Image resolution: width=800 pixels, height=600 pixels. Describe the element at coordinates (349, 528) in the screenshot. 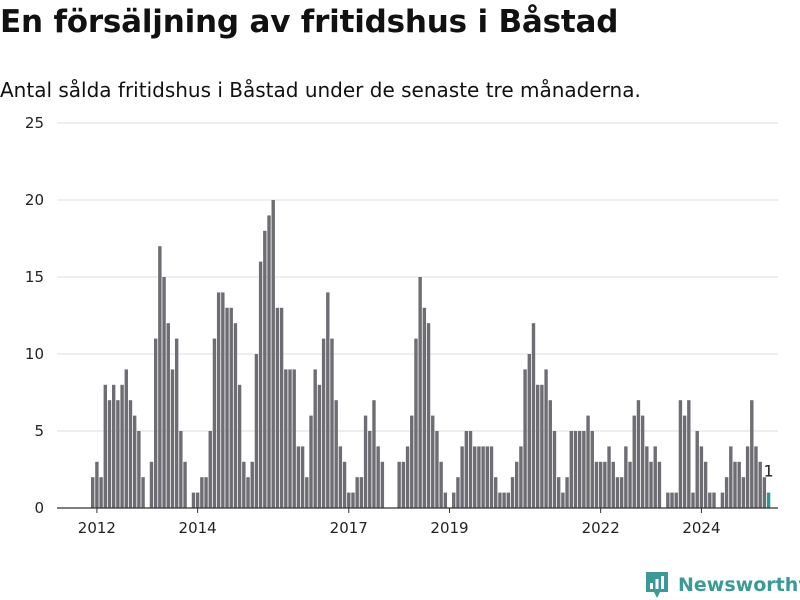

I see `x-tick-label: 2017` at that location.